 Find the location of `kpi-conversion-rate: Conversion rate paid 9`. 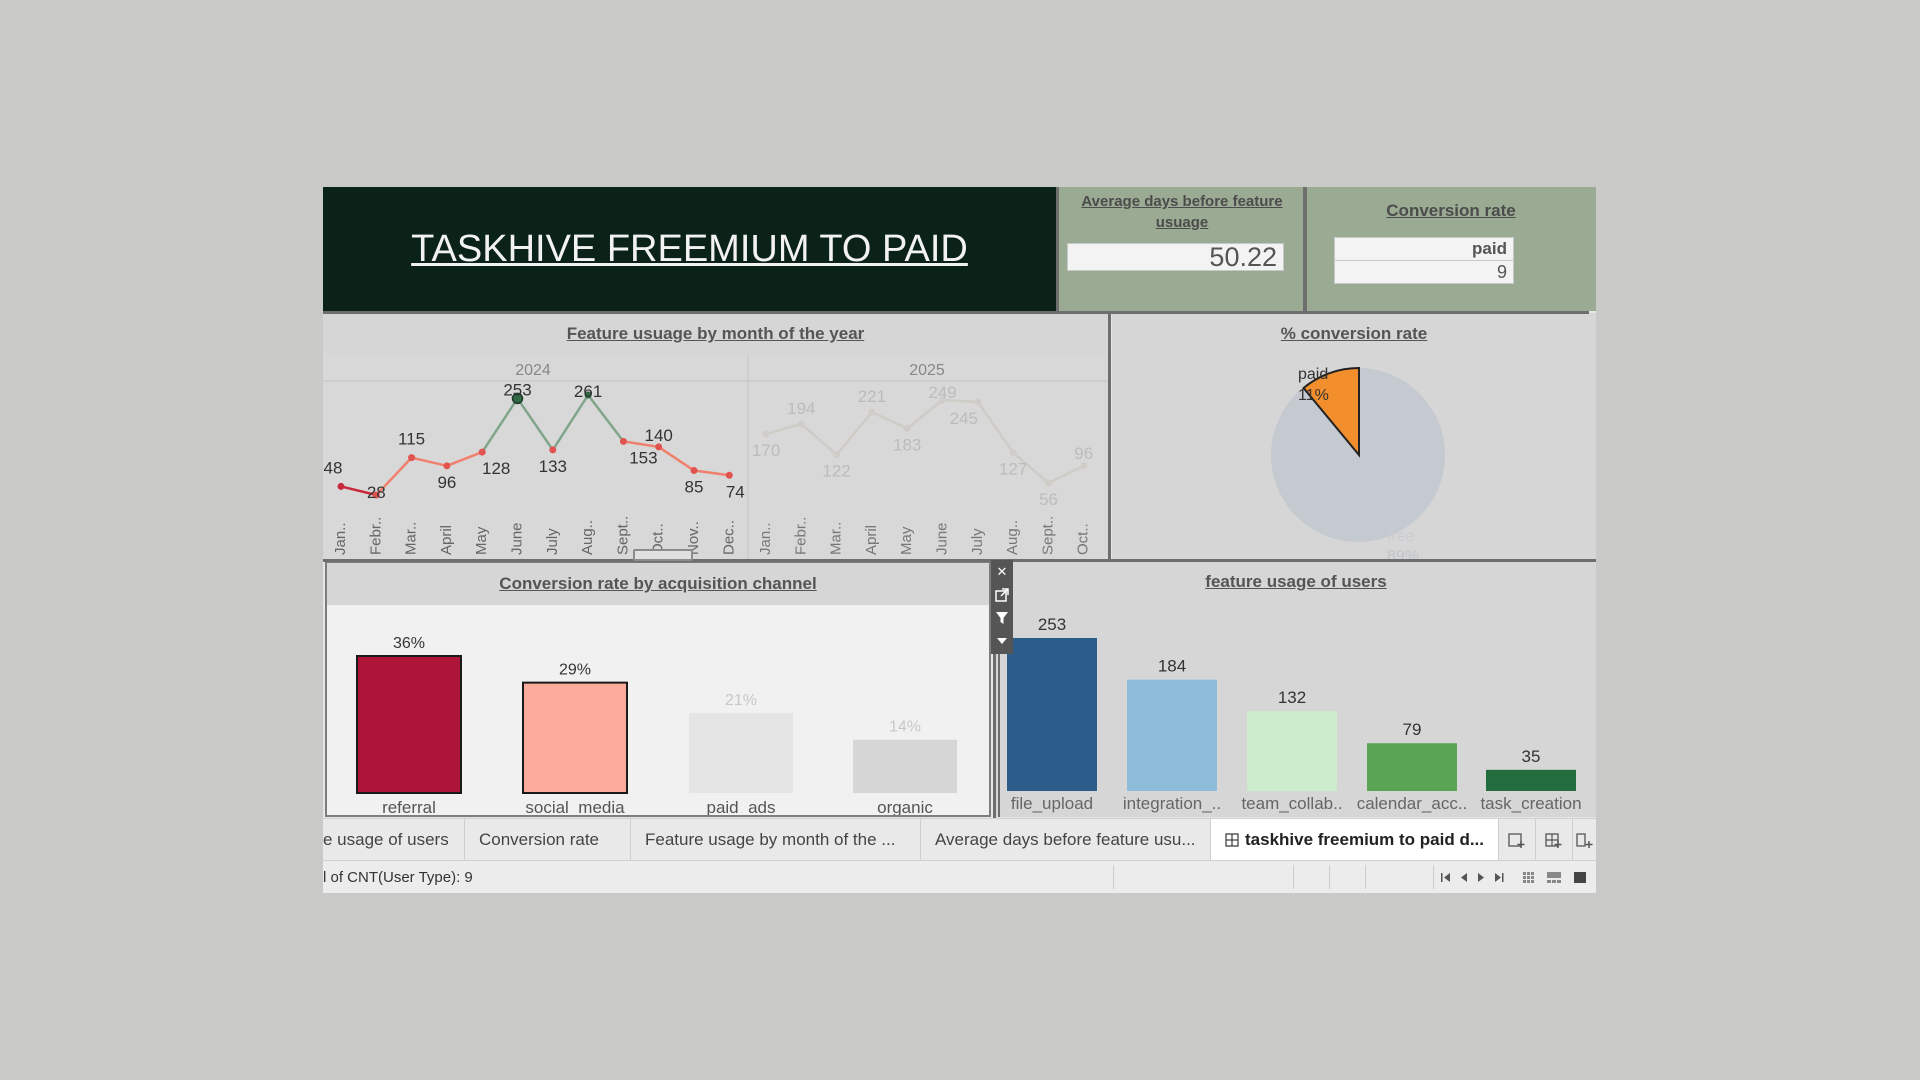

kpi-conversion-rate: Conversion rate paid 9 is located at coordinates (1451, 249).